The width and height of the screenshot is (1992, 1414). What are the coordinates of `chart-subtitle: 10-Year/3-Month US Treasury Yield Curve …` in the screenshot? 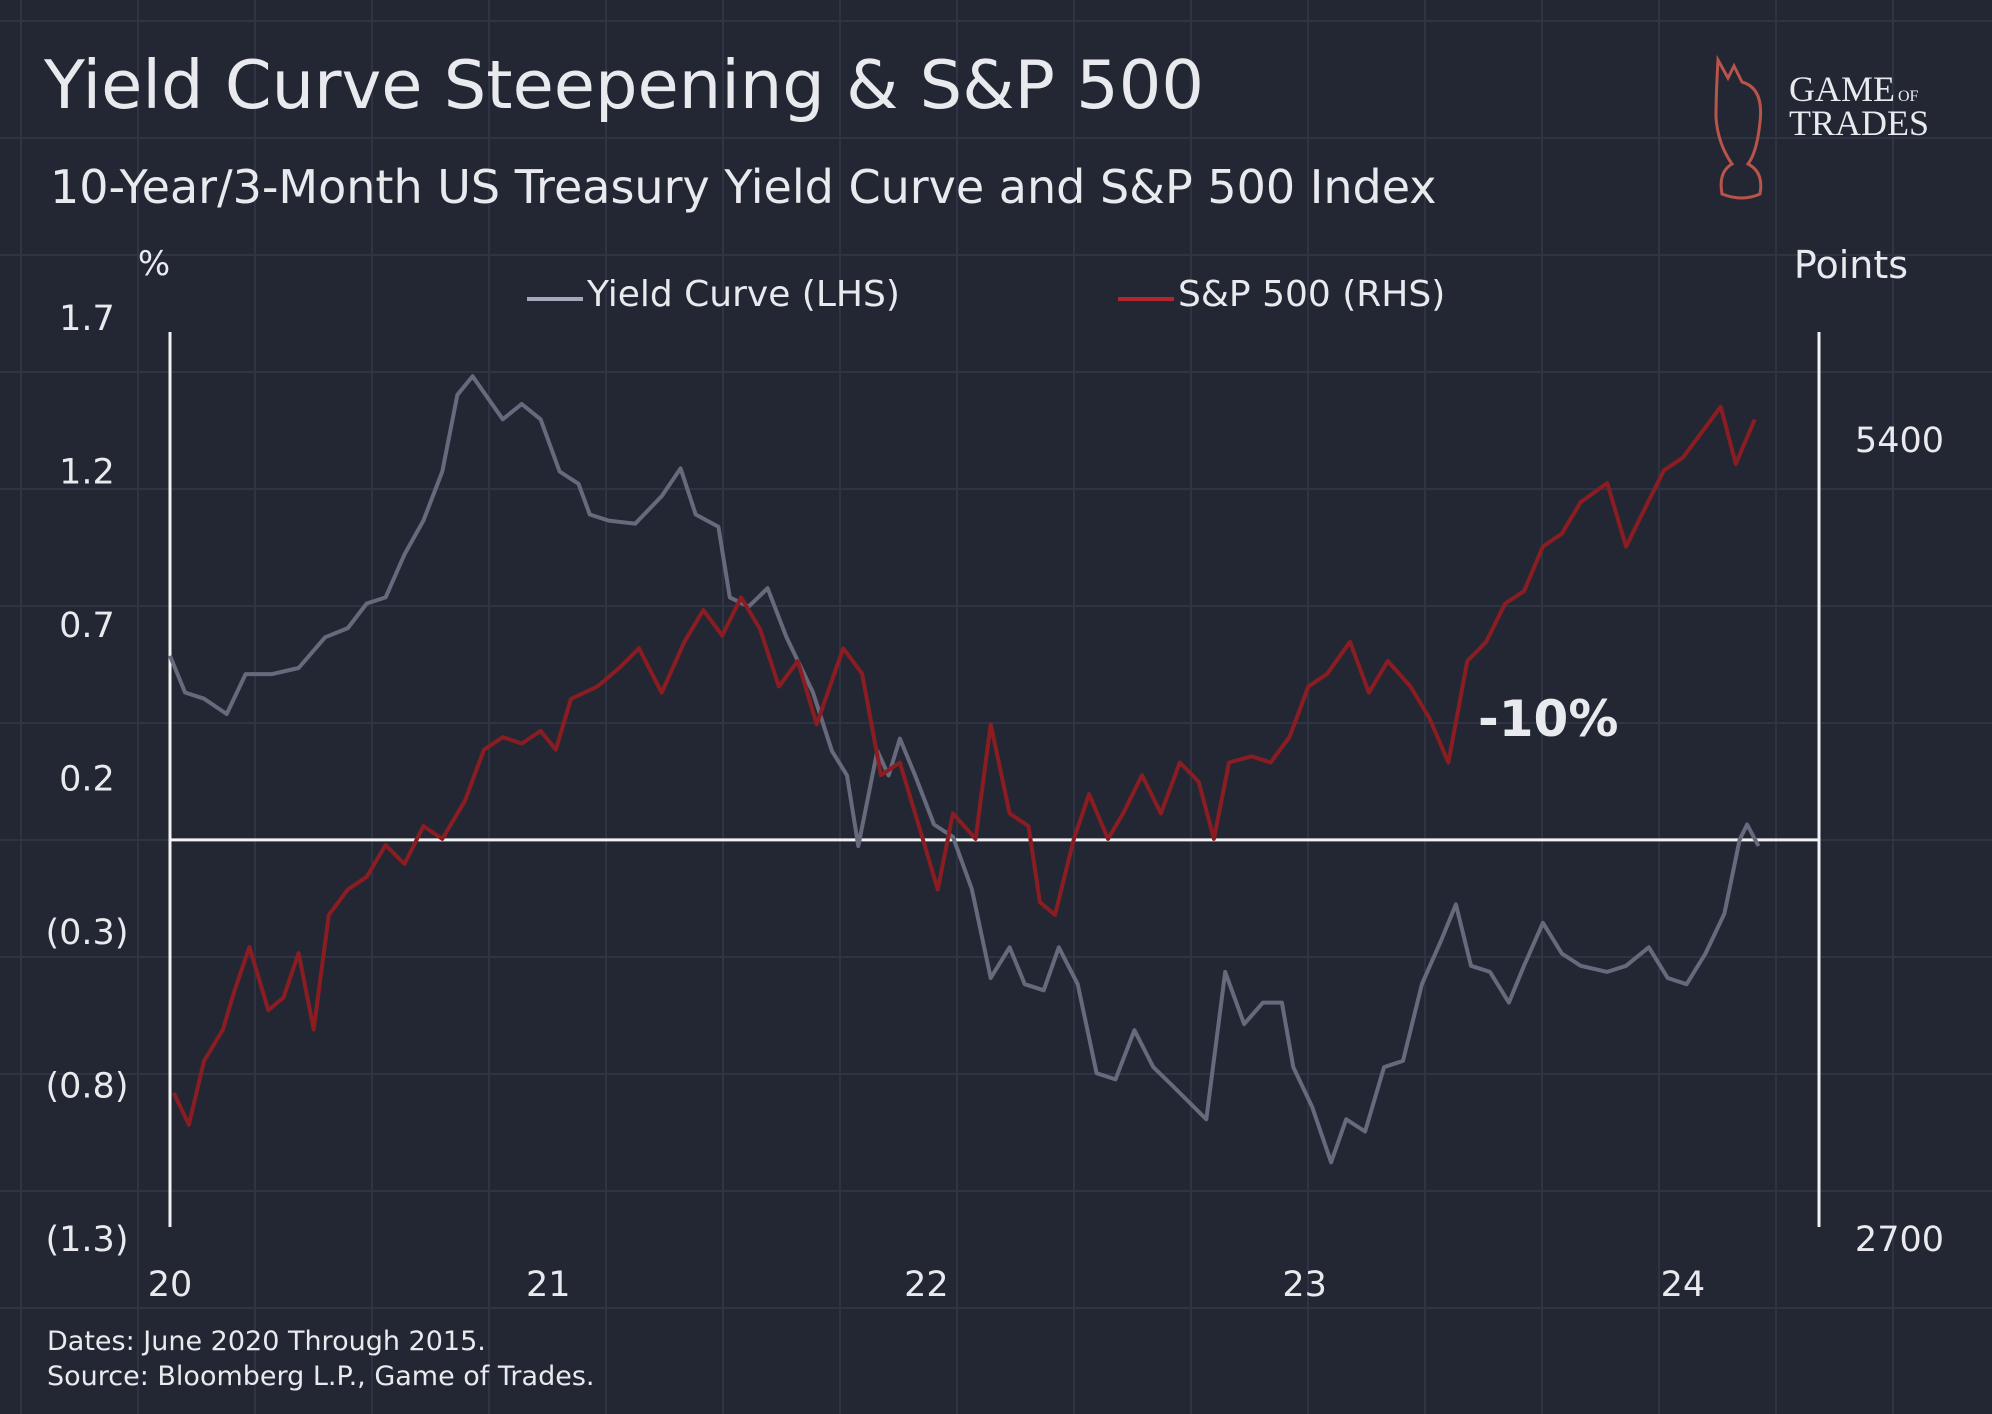 It's located at (743, 187).